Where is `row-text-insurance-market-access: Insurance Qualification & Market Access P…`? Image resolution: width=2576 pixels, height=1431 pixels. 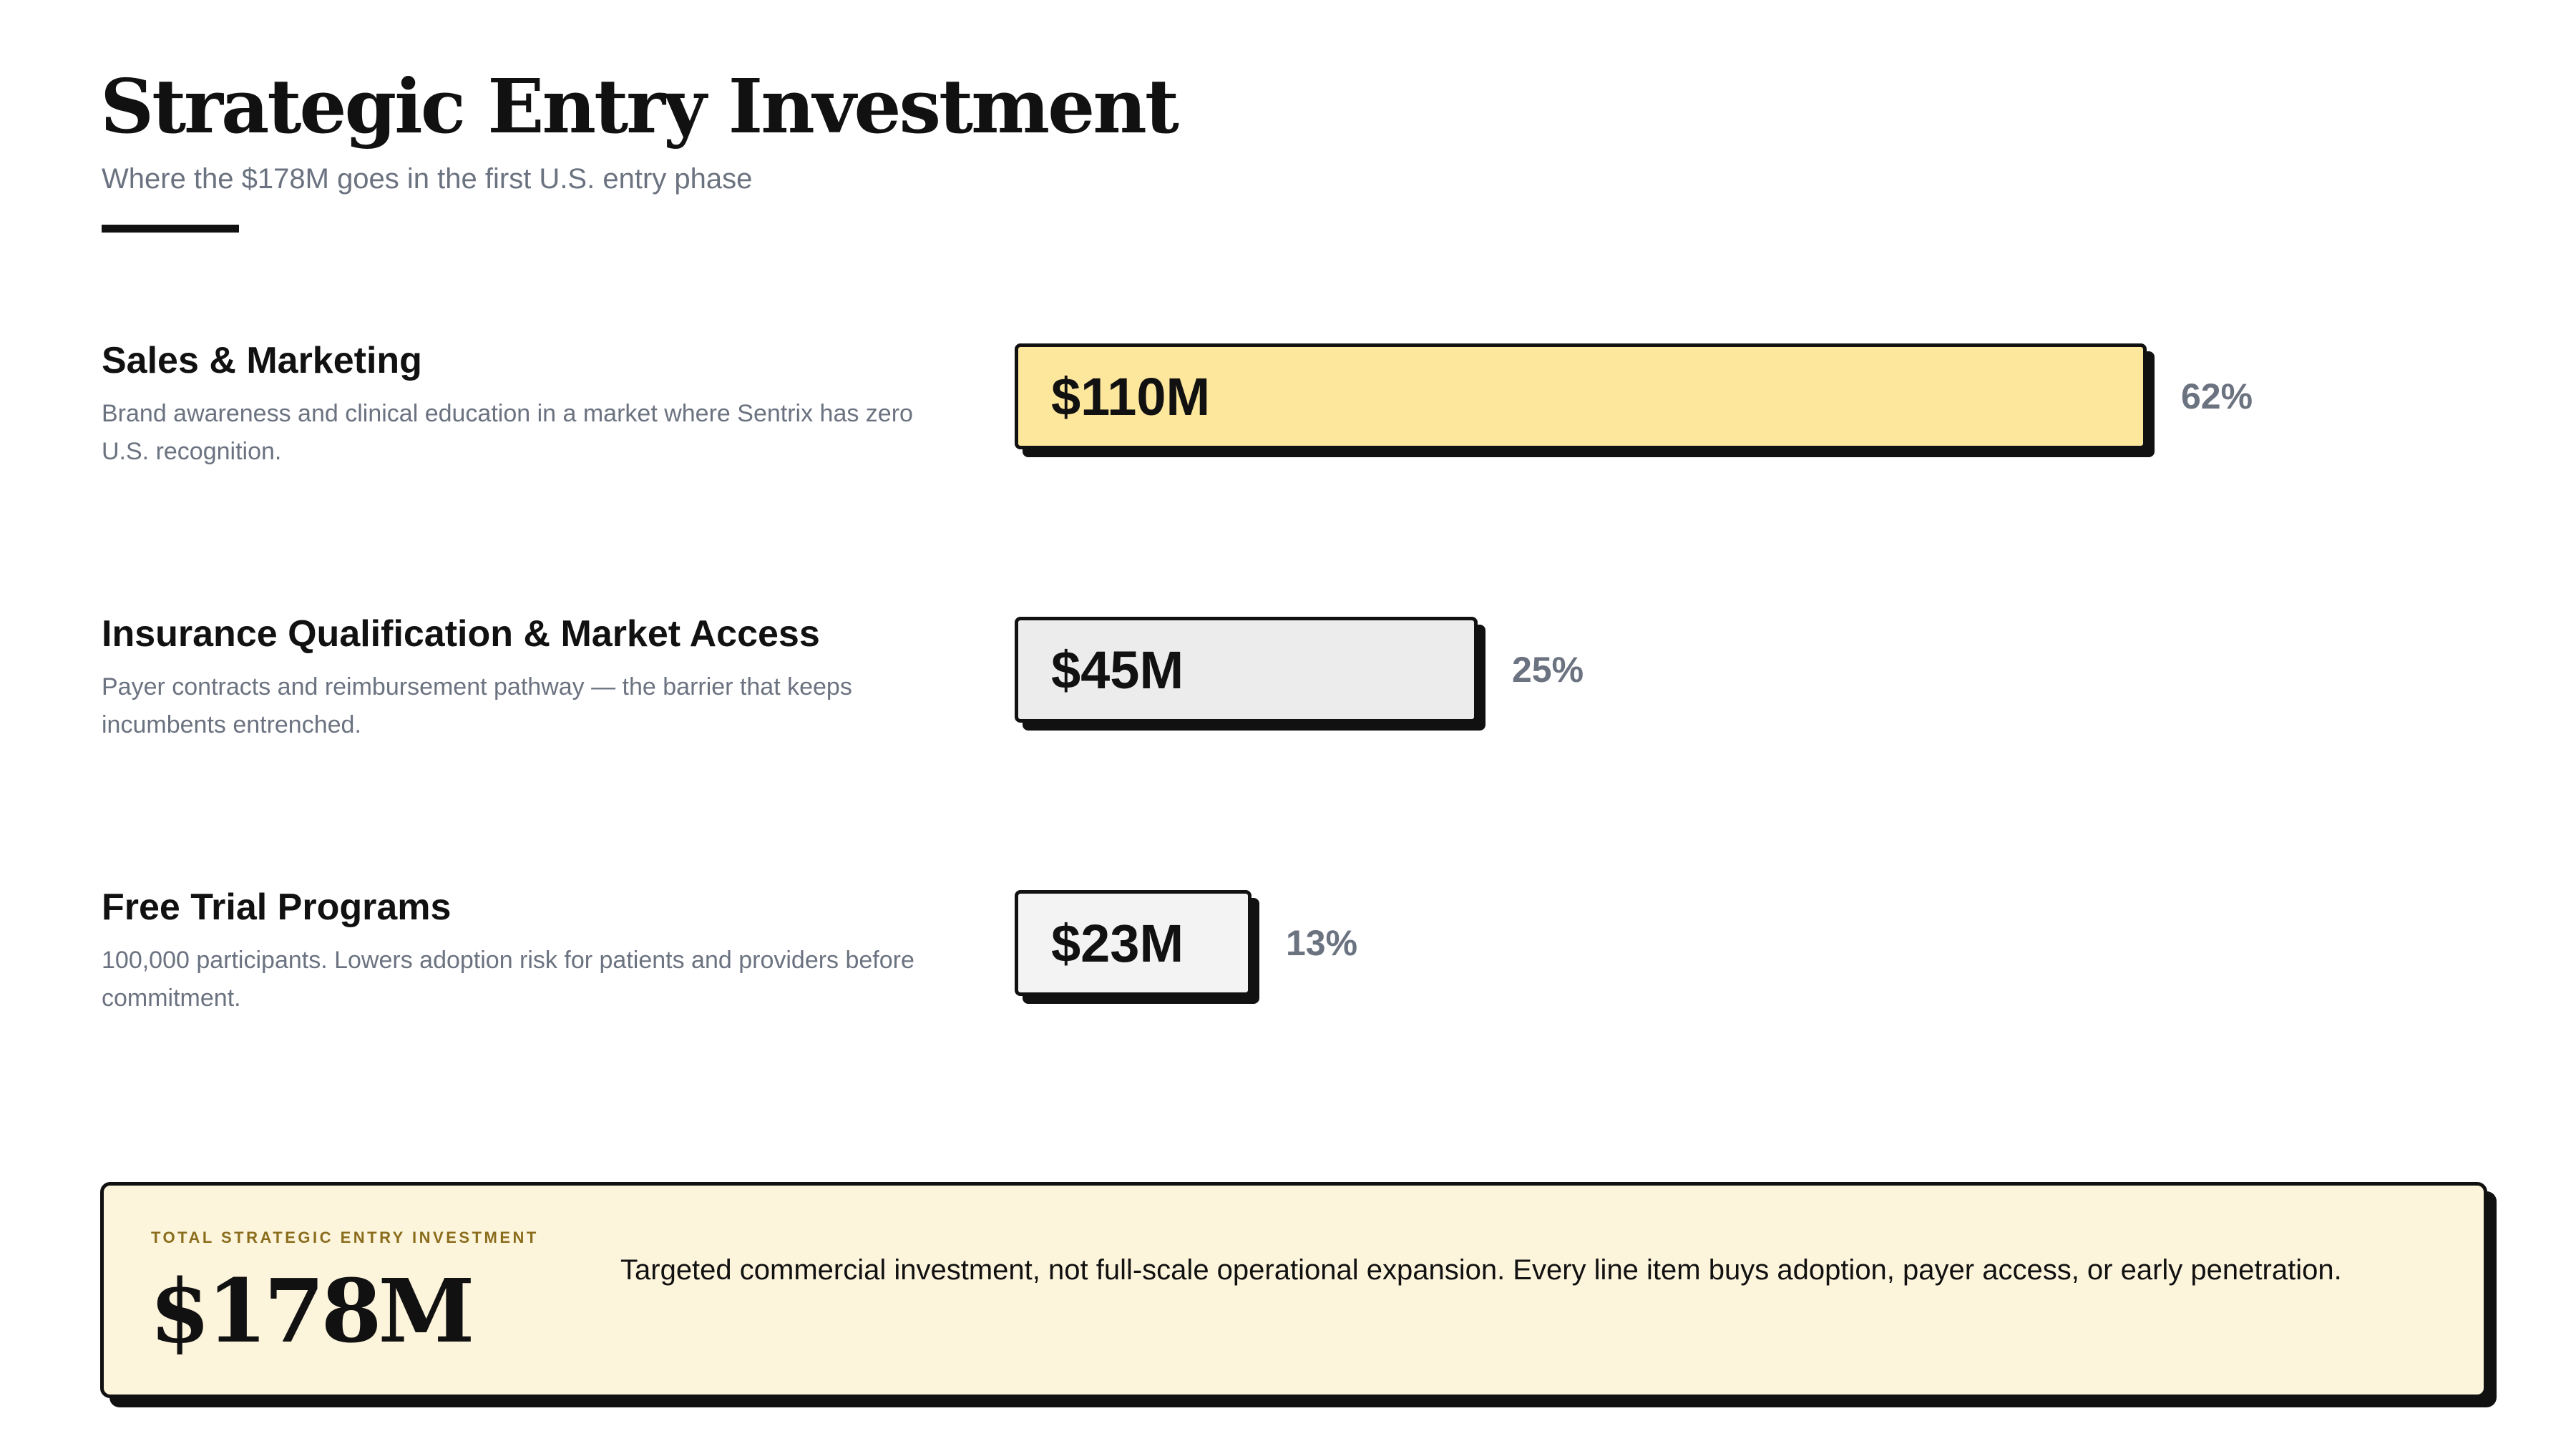 row-text-insurance-market-access: Insurance Qualification & Market Access P… is located at coordinates (524, 677).